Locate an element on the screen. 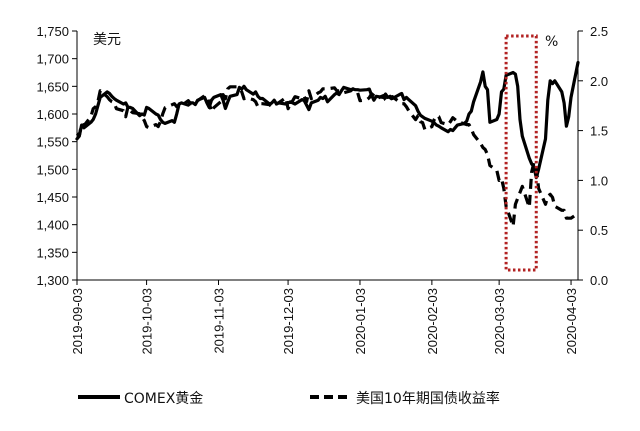 The image size is (640, 431). left-tick-label: 1,450 is located at coordinates (52, 197).